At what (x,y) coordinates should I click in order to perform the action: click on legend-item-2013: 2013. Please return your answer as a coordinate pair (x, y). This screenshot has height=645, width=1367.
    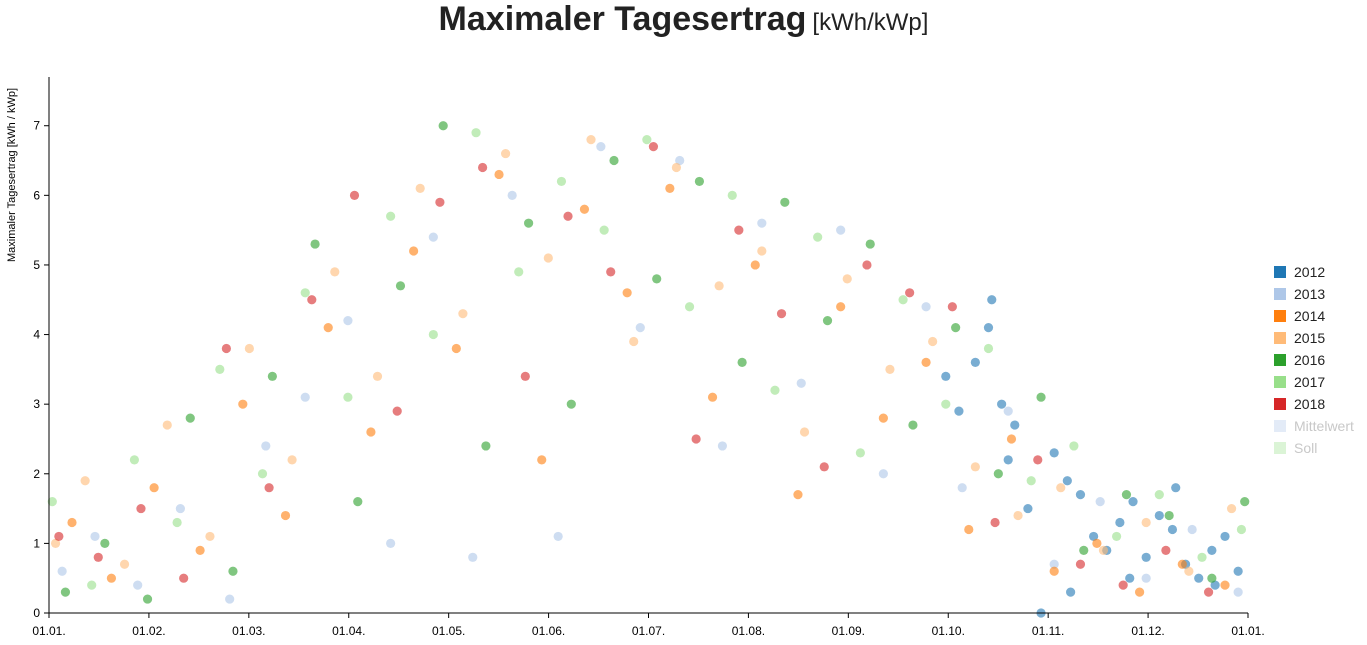
    Looking at the image, I should click on (1299, 294).